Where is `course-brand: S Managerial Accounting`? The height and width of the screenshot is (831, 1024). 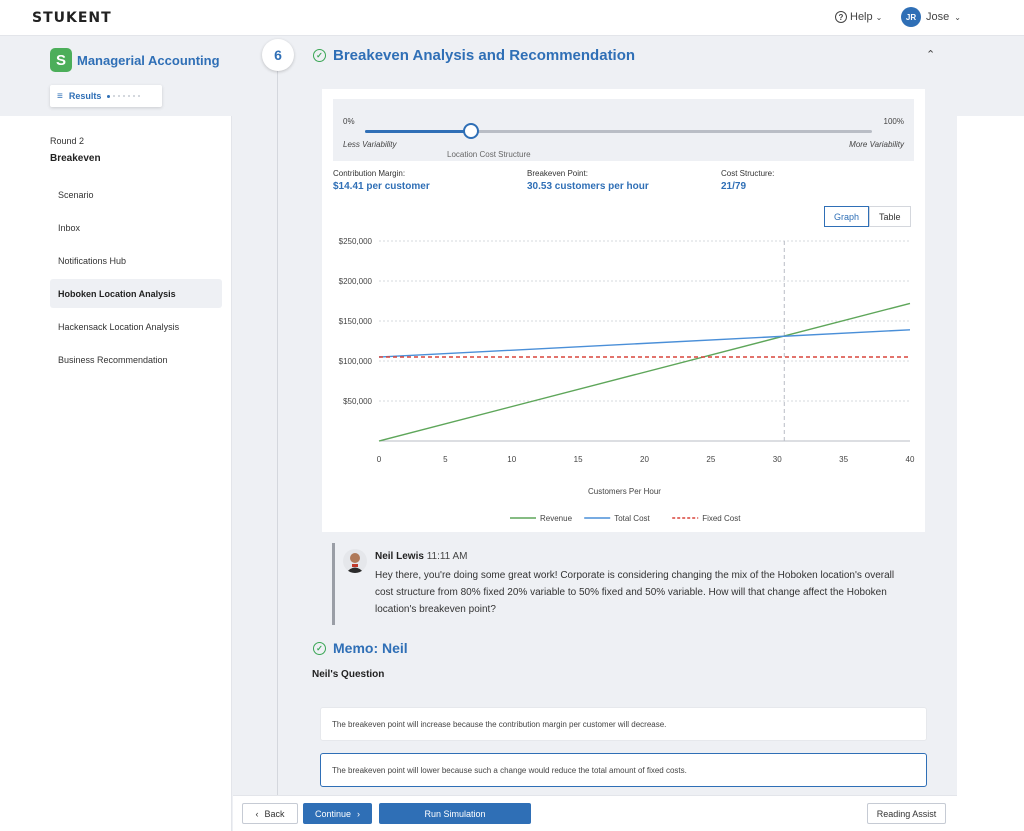 course-brand: S Managerial Accounting is located at coordinates (135, 60).